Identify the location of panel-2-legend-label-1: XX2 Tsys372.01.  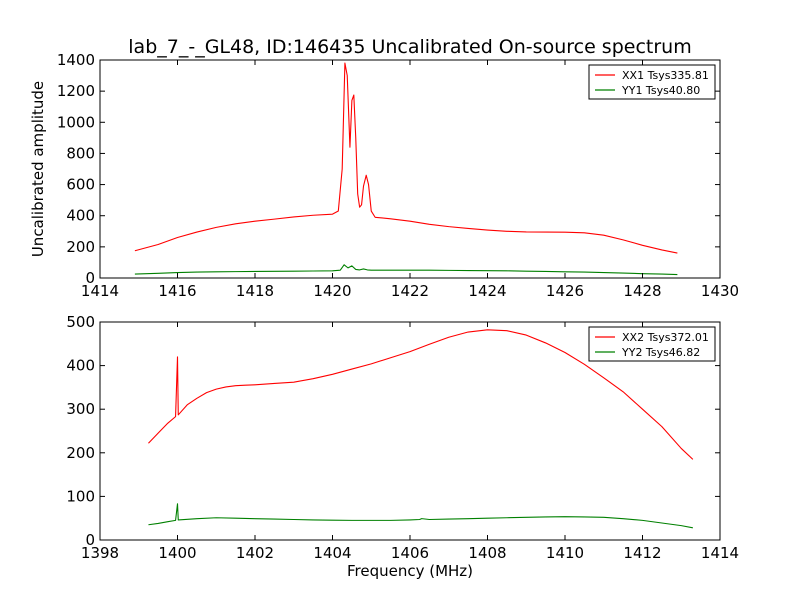
(665, 337).